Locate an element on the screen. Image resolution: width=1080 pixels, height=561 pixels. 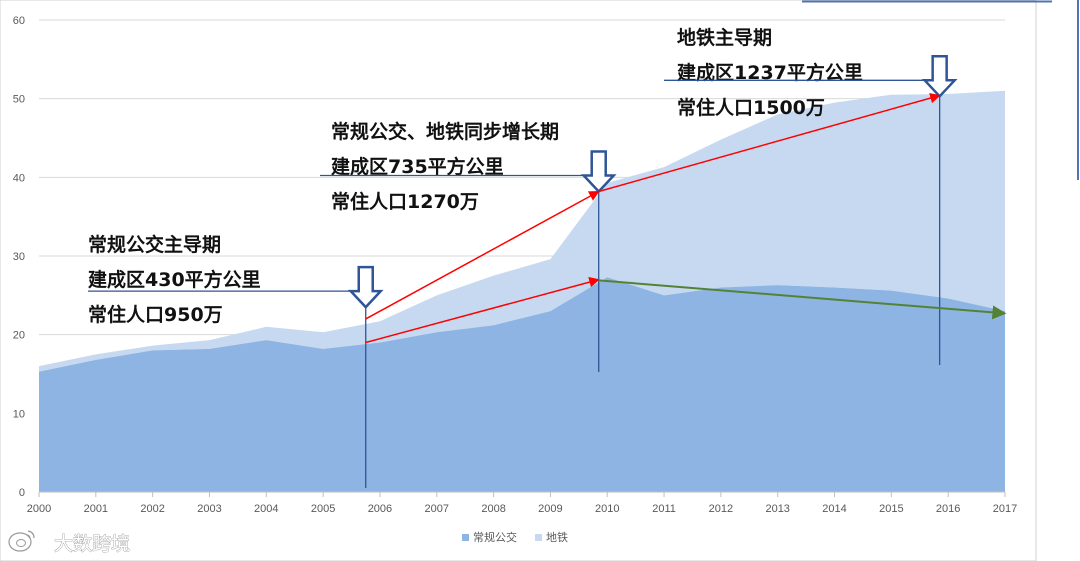
legend-label-2: 地铁 is located at coordinates (557, 537).